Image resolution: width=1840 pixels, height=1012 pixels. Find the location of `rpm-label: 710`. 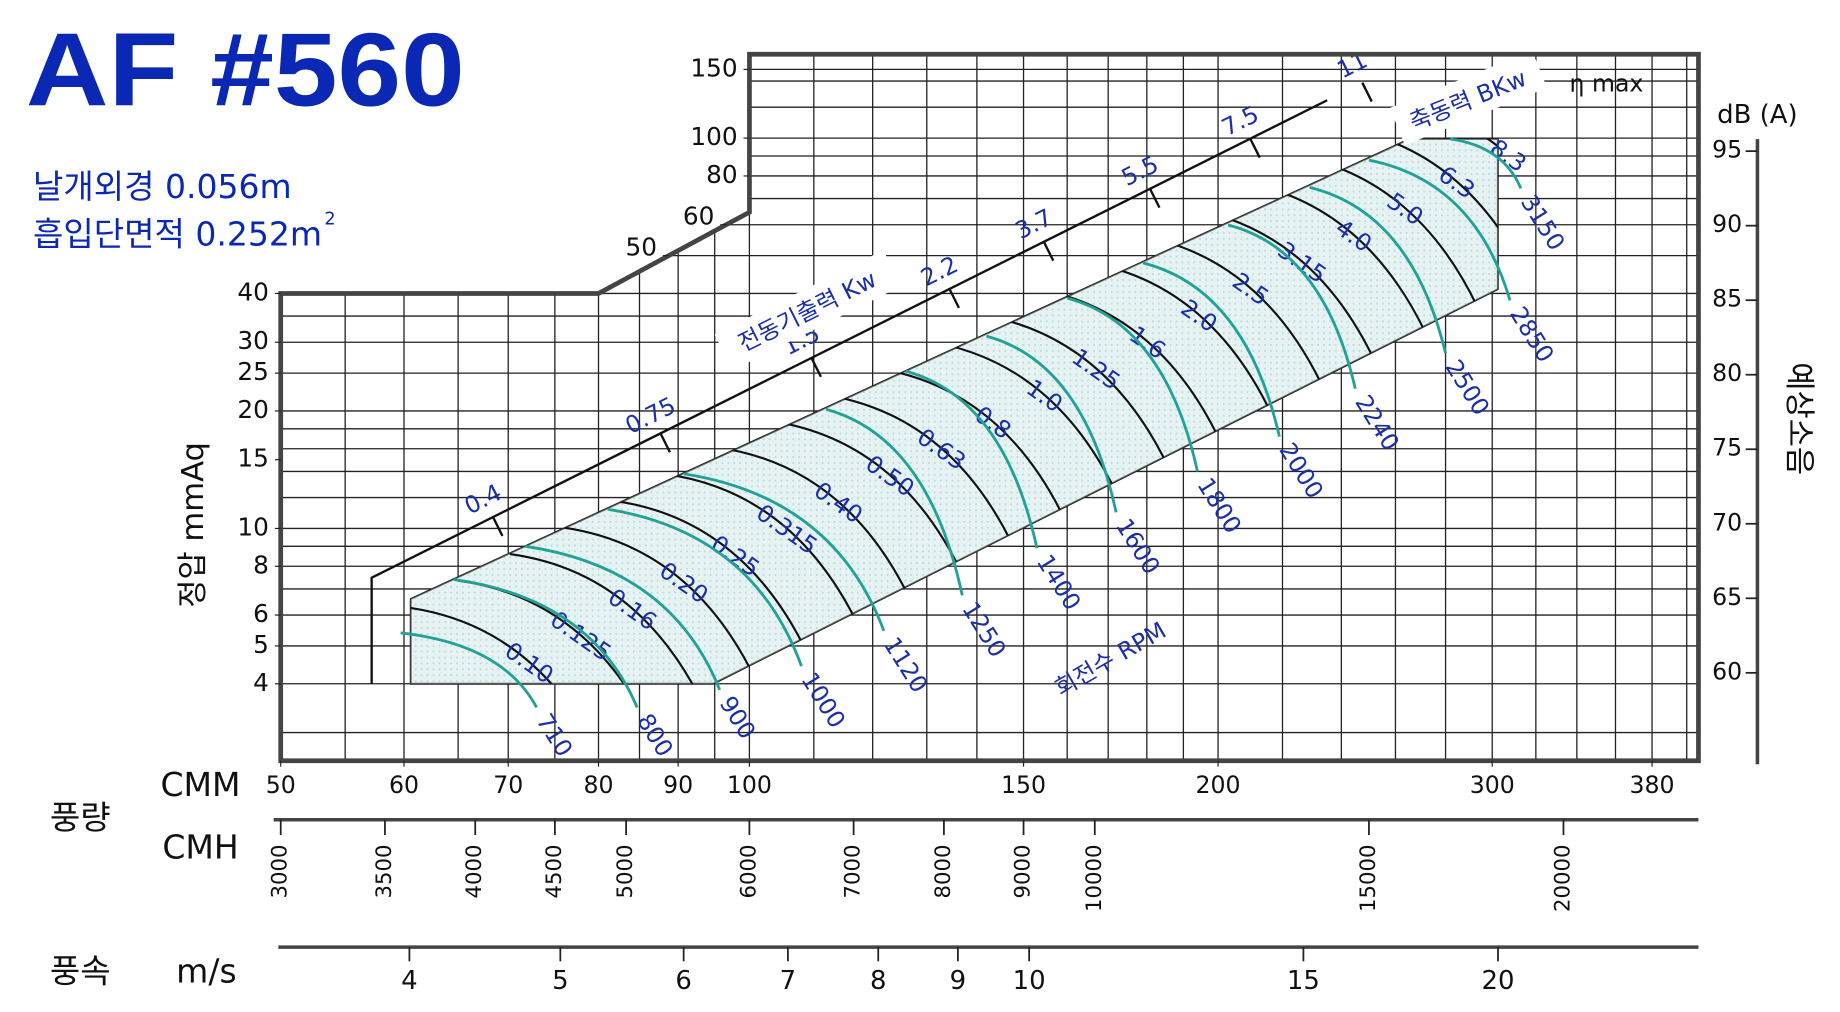

rpm-label: 710 is located at coordinates (555, 735).